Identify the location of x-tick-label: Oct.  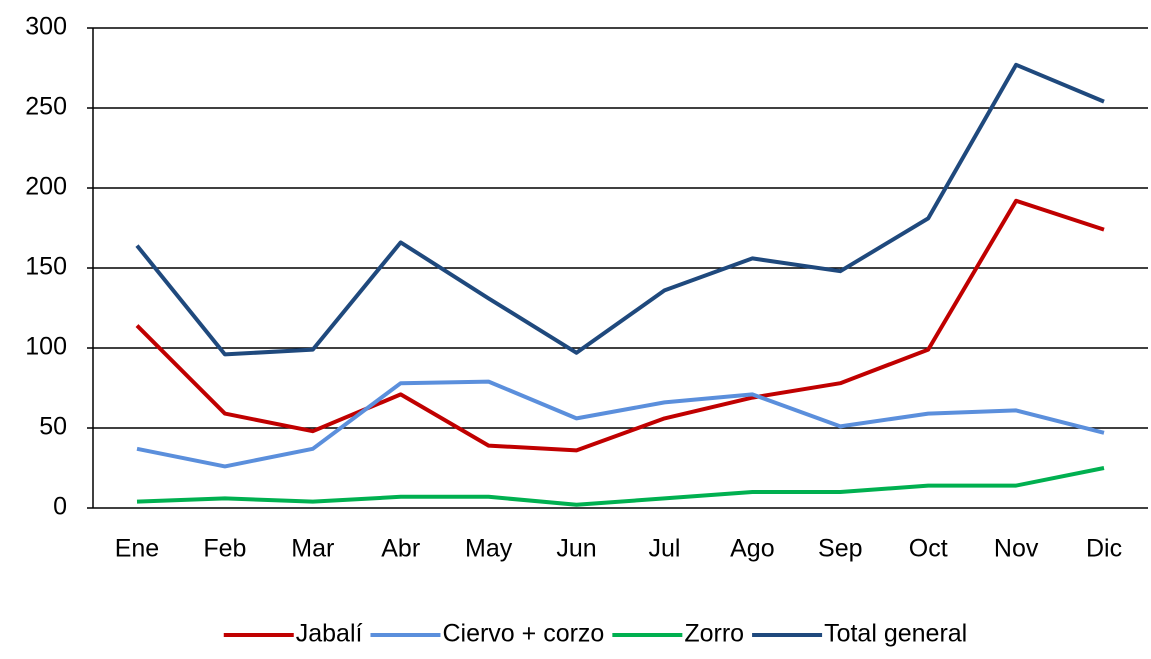
(928, 549).